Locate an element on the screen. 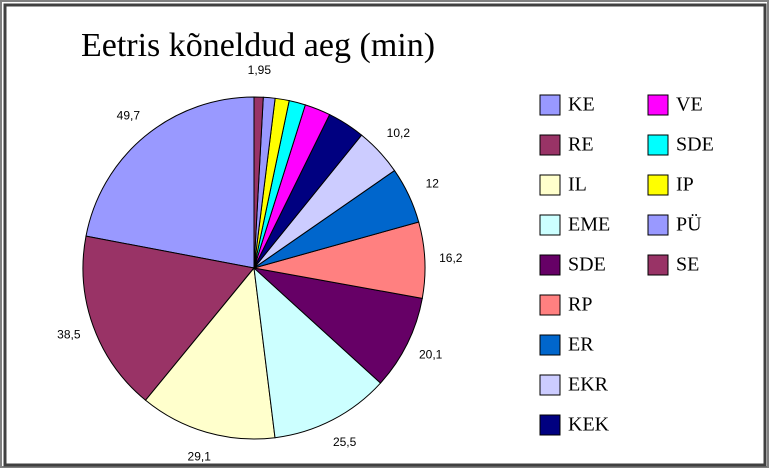 The height and width of the screenshot is (468, 769). data-label: 16,2 is located at coordinates (451, 258).